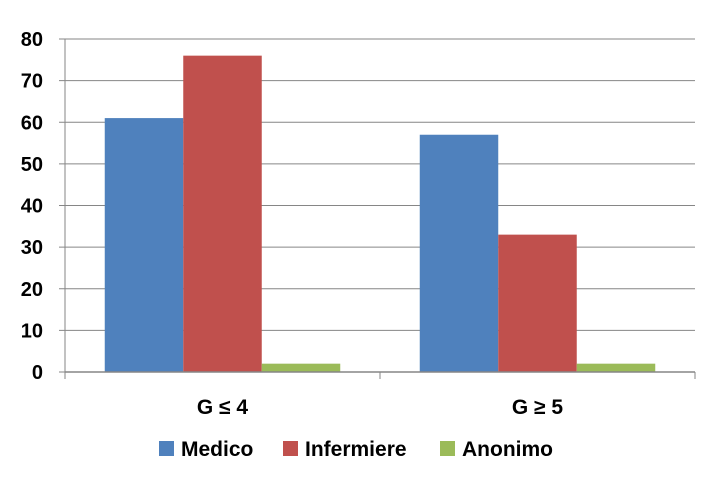 The image size is (713, 479). What do you see at coordinates (290, 448) in the screenshot?
I see `legend-swatch-infermiere` at bounding box center [290, 448].